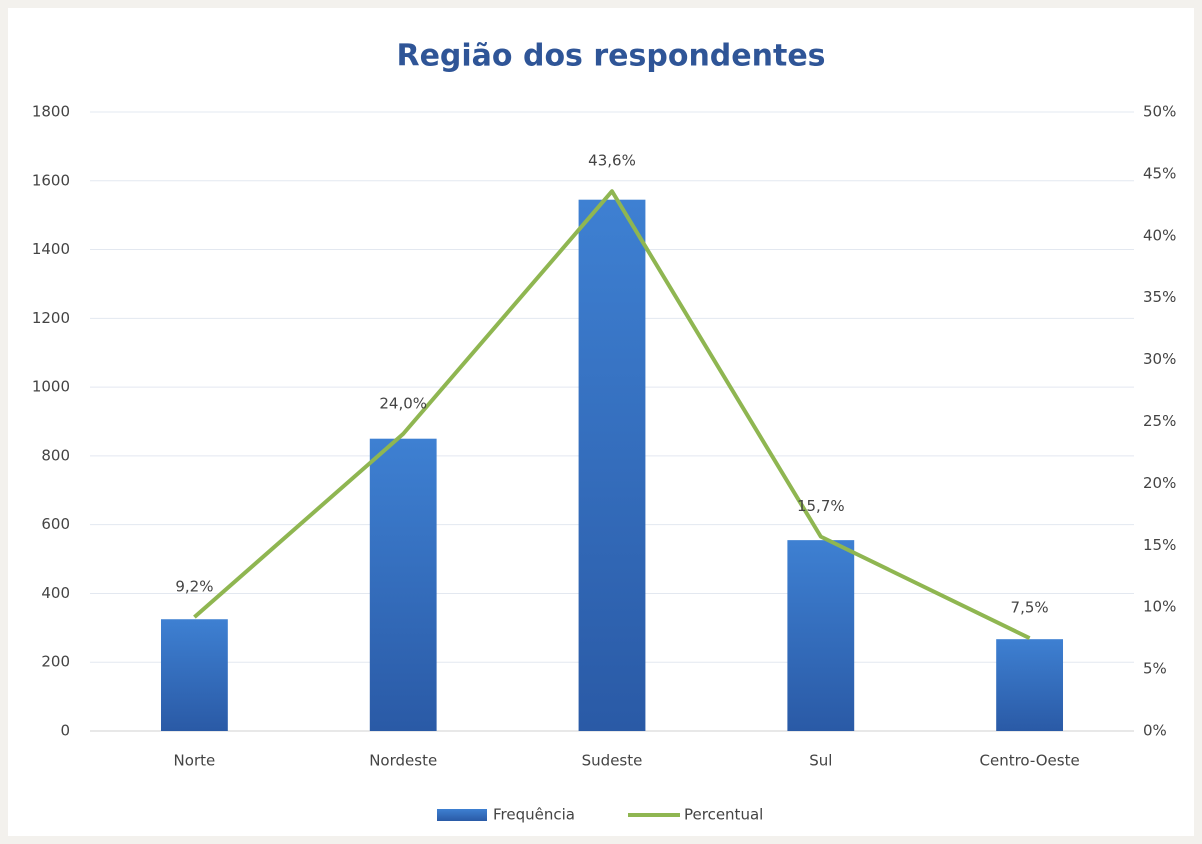 This screenshot has height=844, width=1202. Describe the element at coordinates (65, 731) in the screenshot. I see `y-tick-label: 0` at that location.